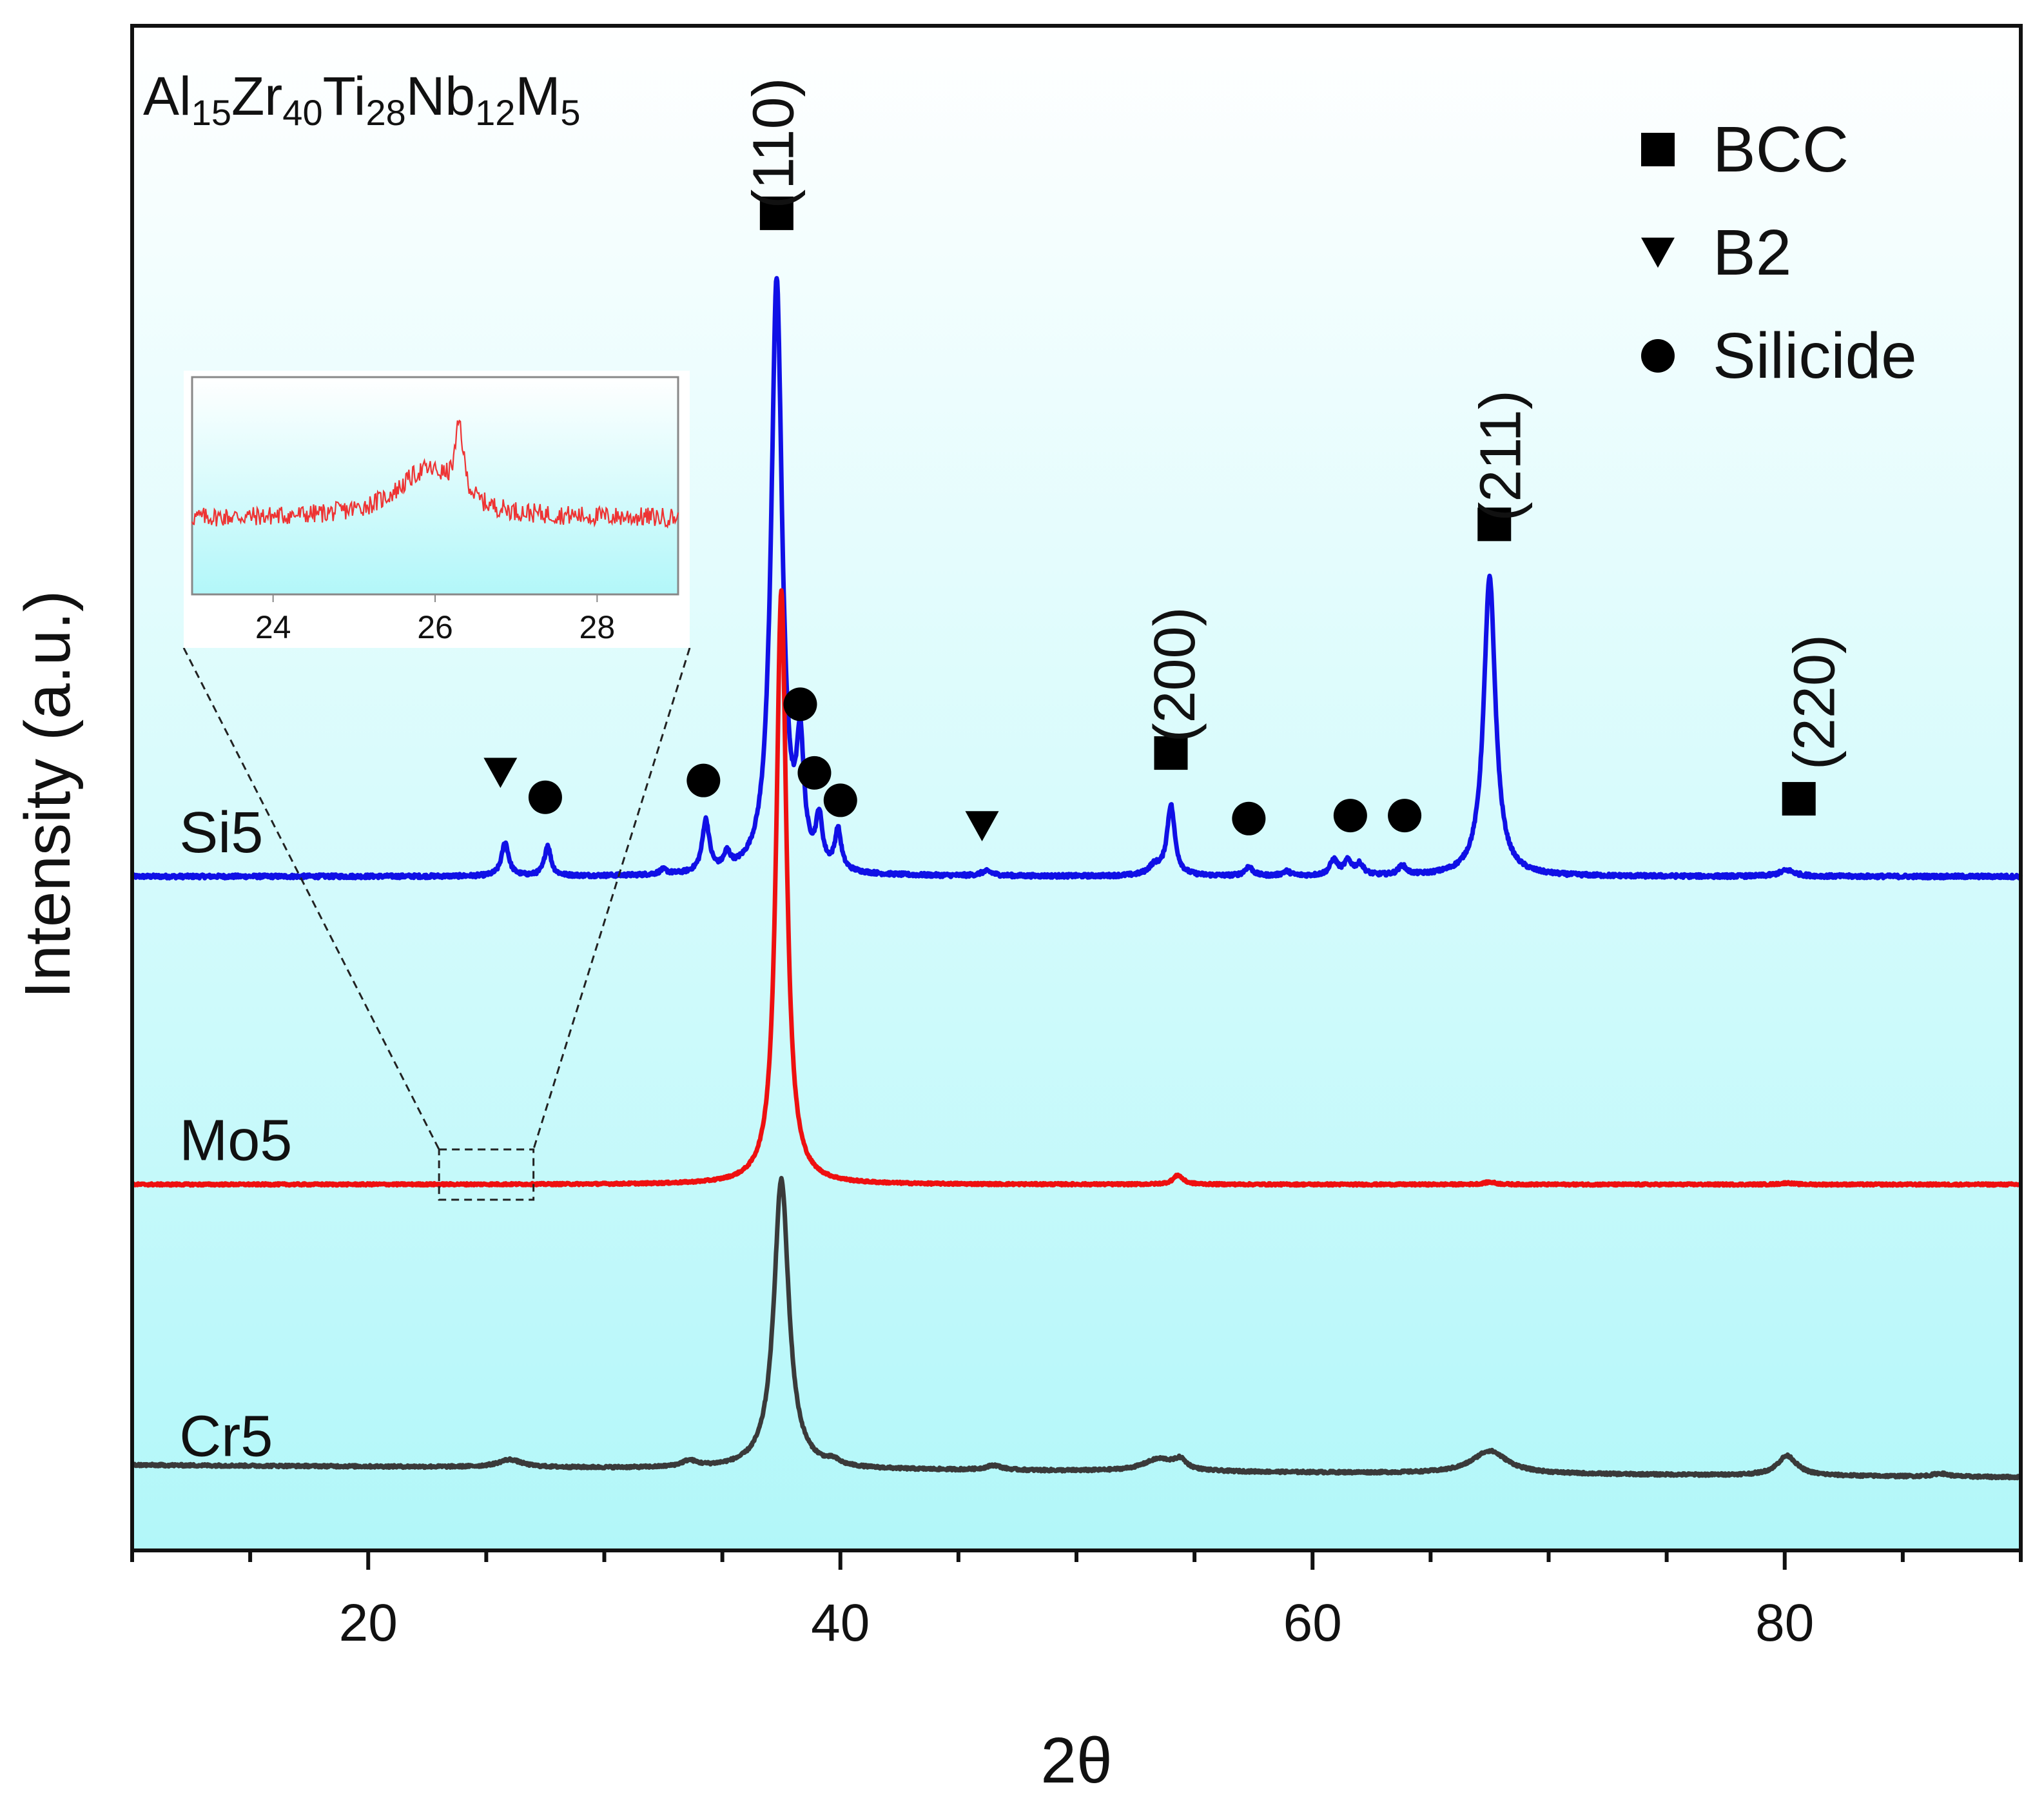 The width and height of the screenshot is (2044, 1807). What do you see at coordinates (1784, 1623) in the screenshot?
I see `x-tick-label-80: 80` at bounding box center [1784, 1623].